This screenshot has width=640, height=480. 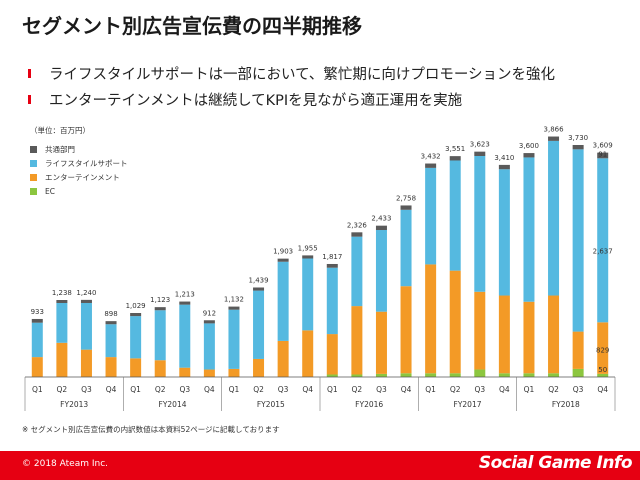 What do you see at coordinates (602, 155) in the screenshot?
I see `segment-data-label: 91` at bounding box center [602, 155].